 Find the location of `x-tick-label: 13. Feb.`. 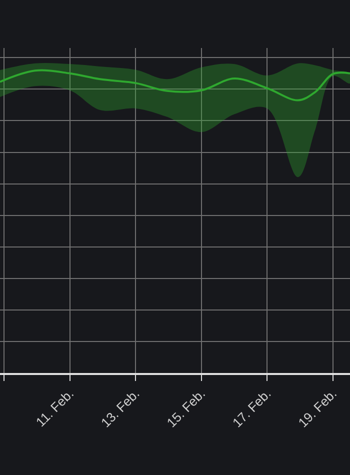

x-tick-label: 13. Feb. is located at coordinates (120, 408).